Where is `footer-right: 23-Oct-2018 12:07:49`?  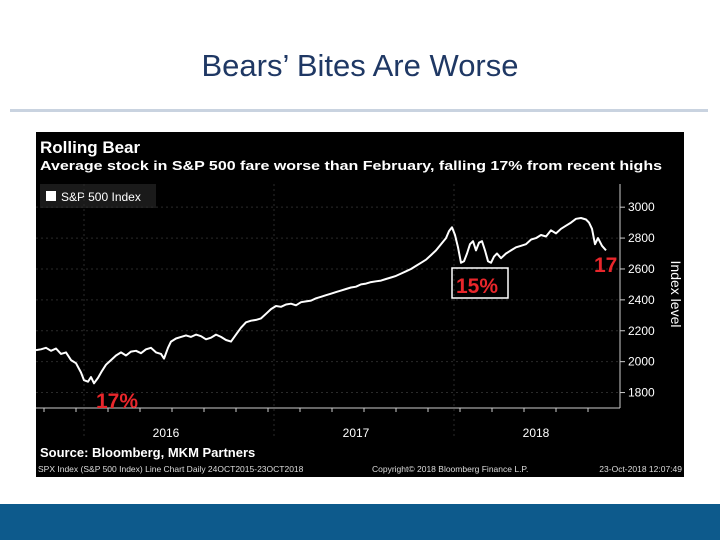 footer-right: 23-Oct-2018 12:07:49 is located at coordinates (640, 469).